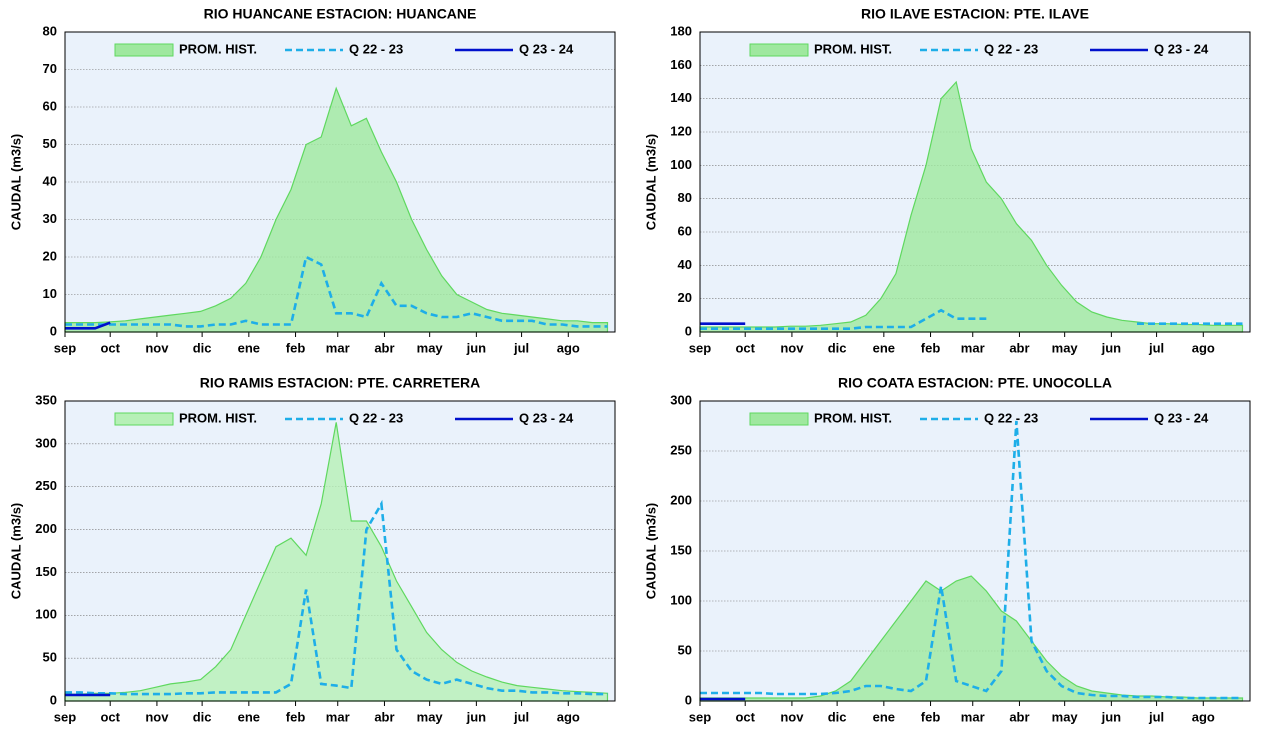  I want to click on y-tick-label: 180, so click(681, 30).